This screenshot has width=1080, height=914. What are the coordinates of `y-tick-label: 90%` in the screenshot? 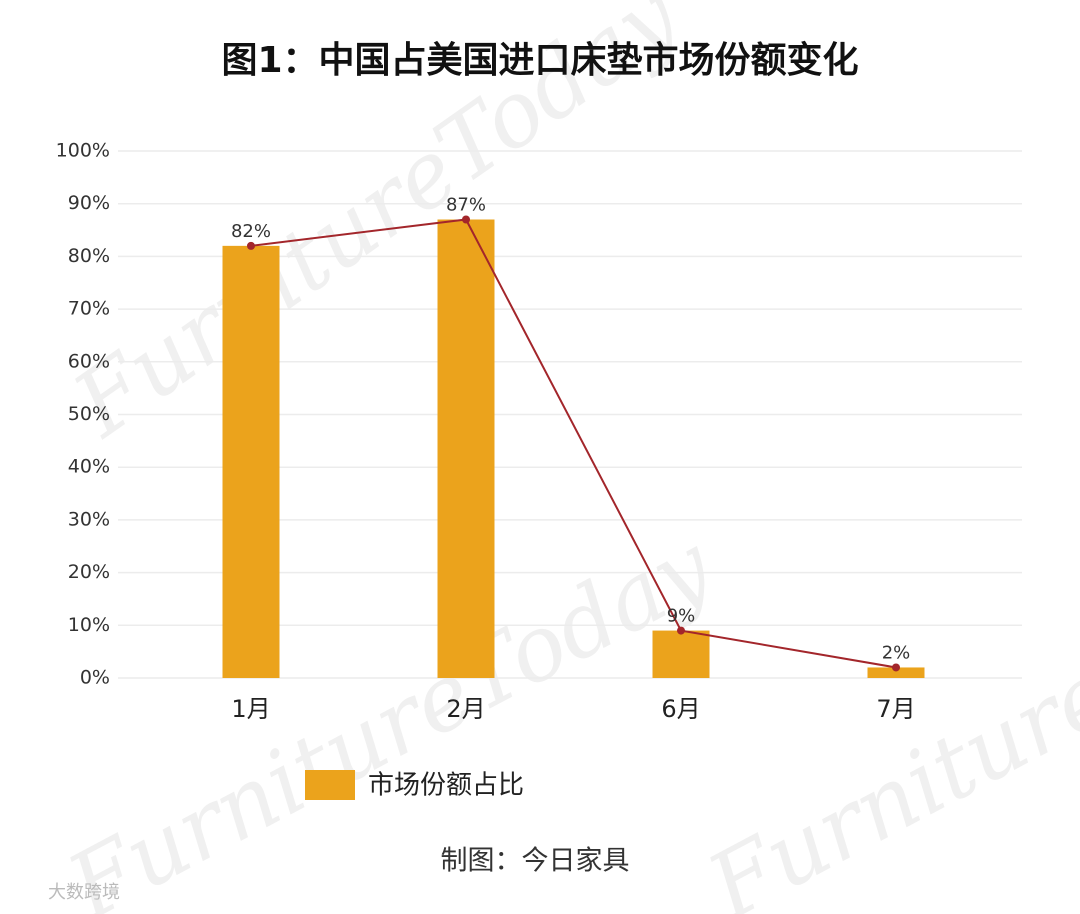 It's located at (89, 203).